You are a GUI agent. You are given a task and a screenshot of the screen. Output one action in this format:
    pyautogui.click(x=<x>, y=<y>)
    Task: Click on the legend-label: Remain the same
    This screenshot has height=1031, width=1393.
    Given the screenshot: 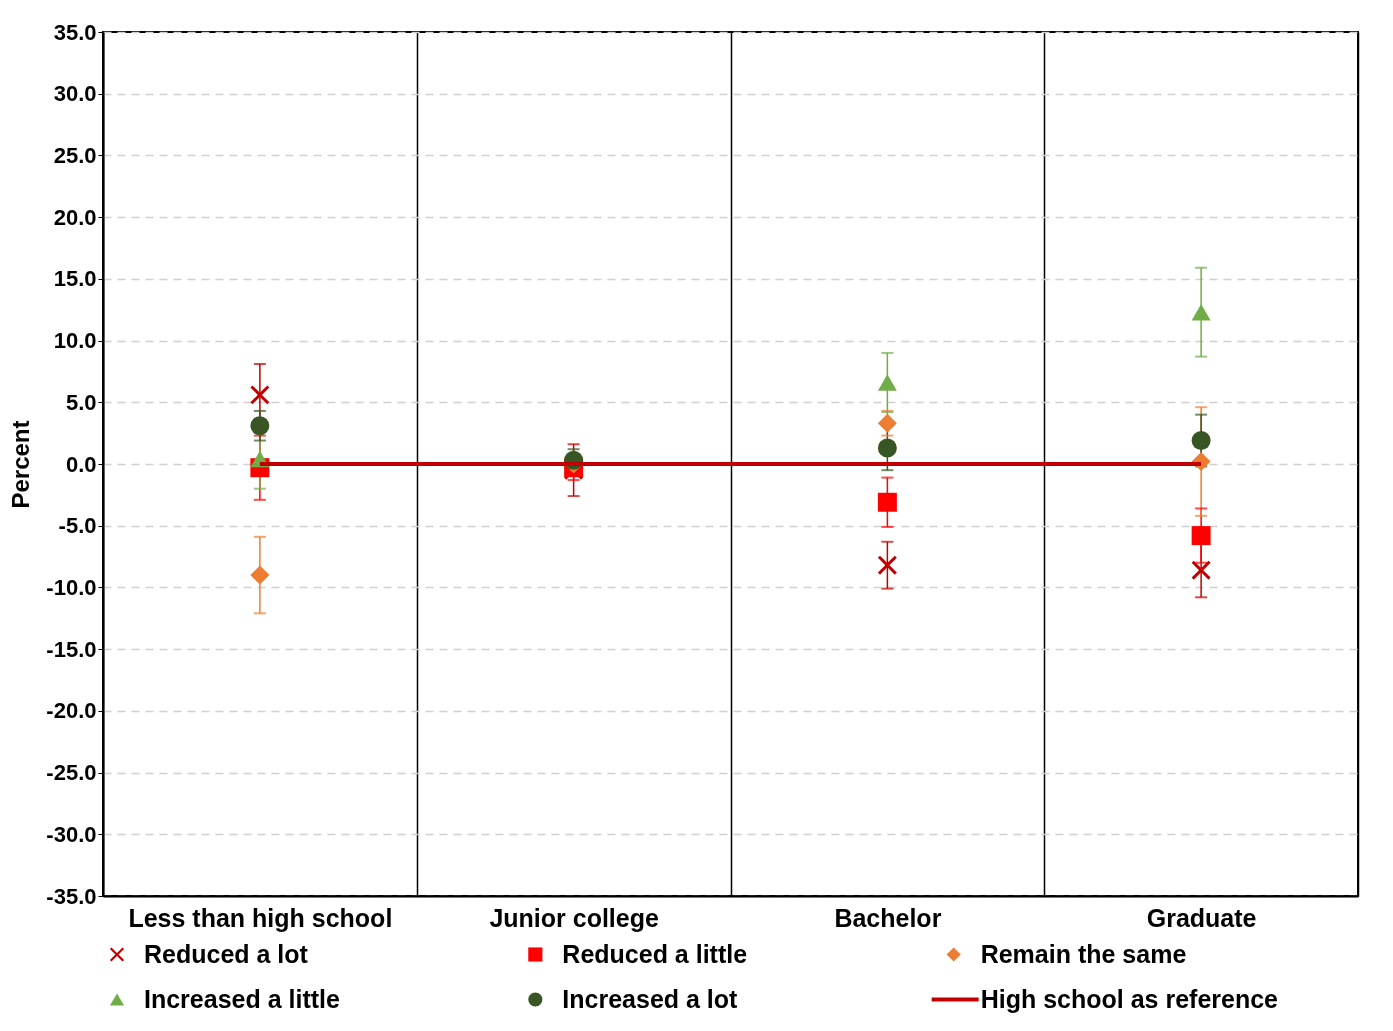 What is the action you would take?
    pyautogui.click(x=1083, y=953)
    